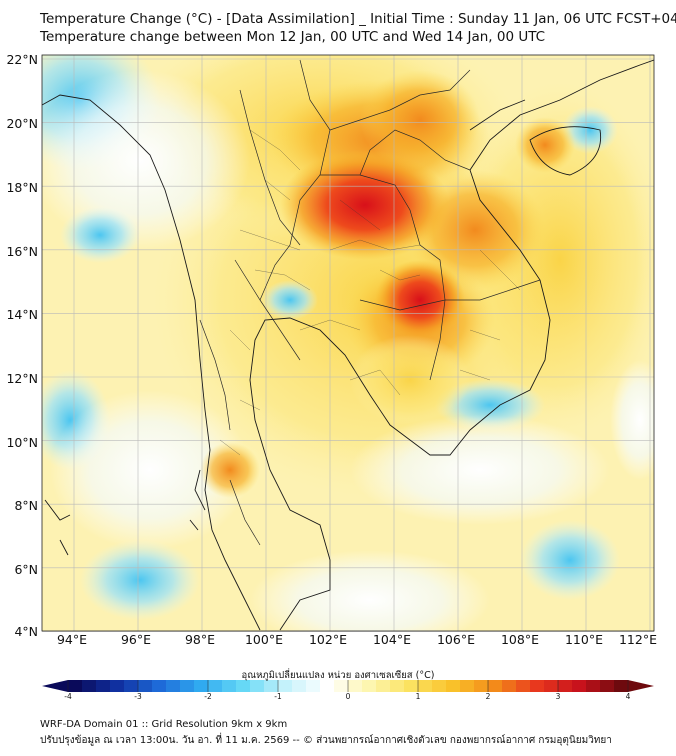 The width and height of the screenshot is (676, 756). Describe the element at coordinates (72, 639) in the screenshot. I see `lon-label-94e: 94°E` at that location.